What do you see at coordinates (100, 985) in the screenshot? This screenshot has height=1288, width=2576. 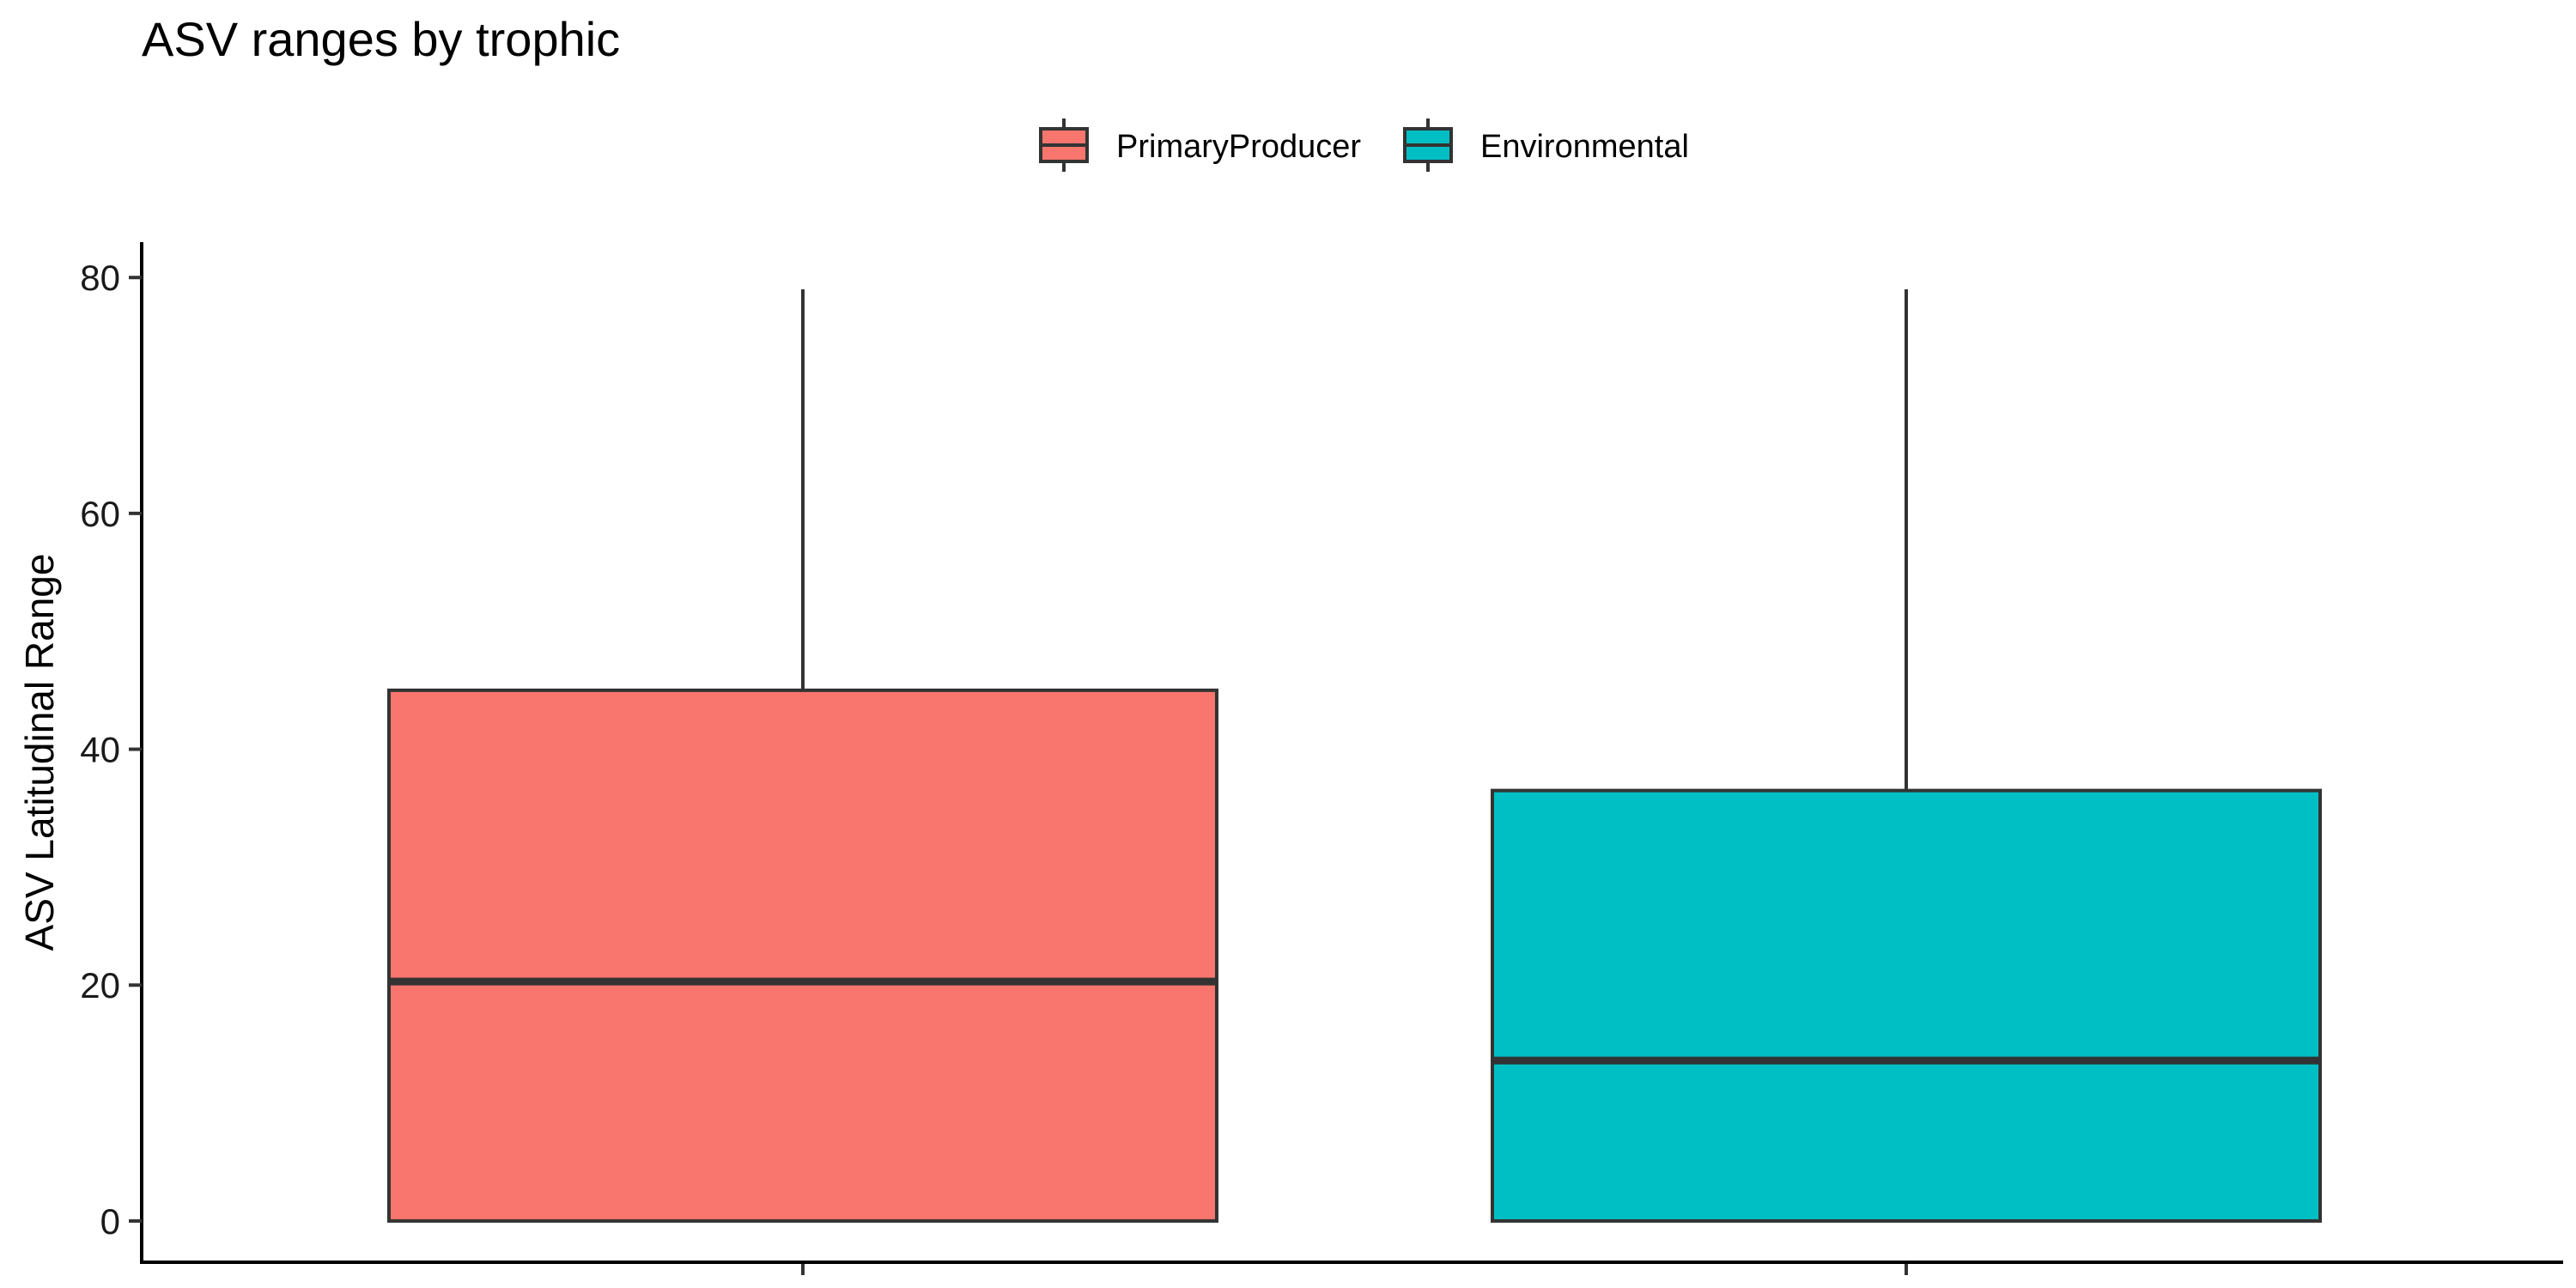 I see `y-tick-label: 20` at bounding box center [100, 985].